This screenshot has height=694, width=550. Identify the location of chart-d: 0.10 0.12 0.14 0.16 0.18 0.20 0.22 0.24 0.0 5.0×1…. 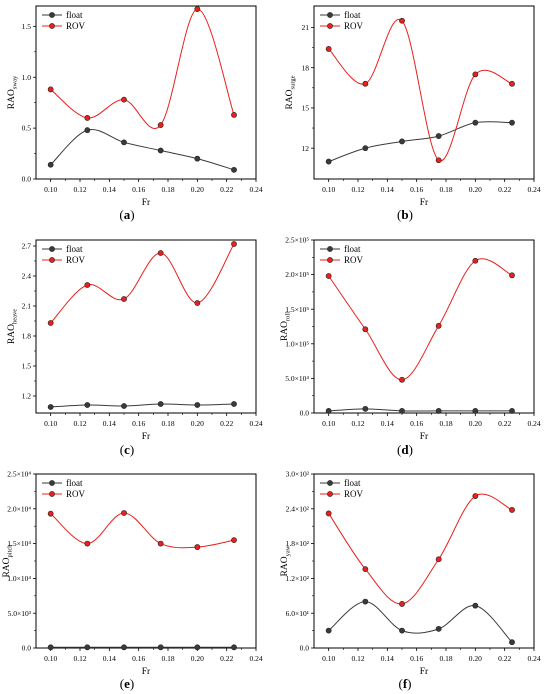
(410, 339).